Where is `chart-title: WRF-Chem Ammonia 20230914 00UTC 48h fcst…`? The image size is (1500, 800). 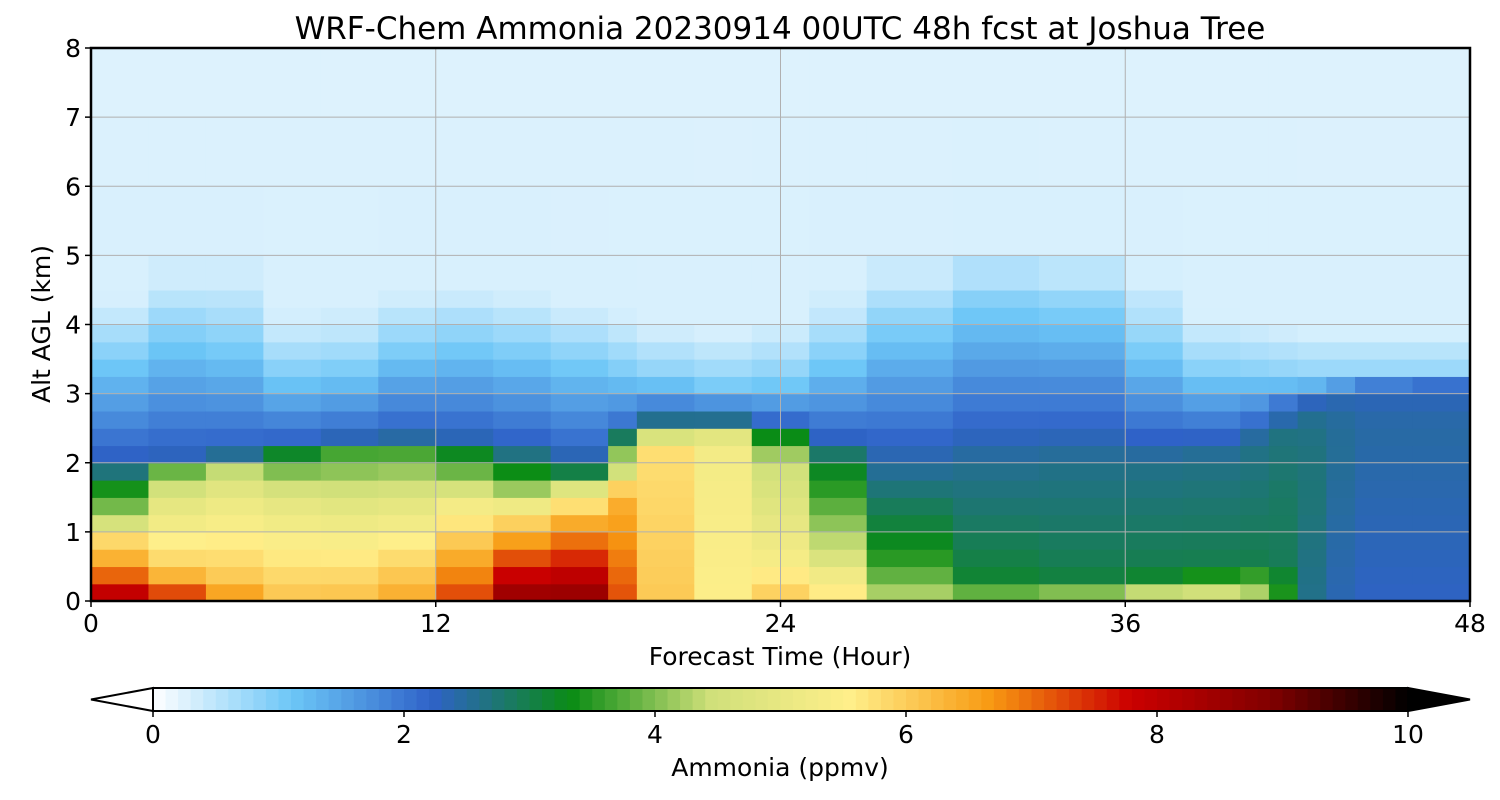
chart-title: WRF-Chem Ammonia 20230914 00UTC 48h fcst… is located at coordinates (780, 29).